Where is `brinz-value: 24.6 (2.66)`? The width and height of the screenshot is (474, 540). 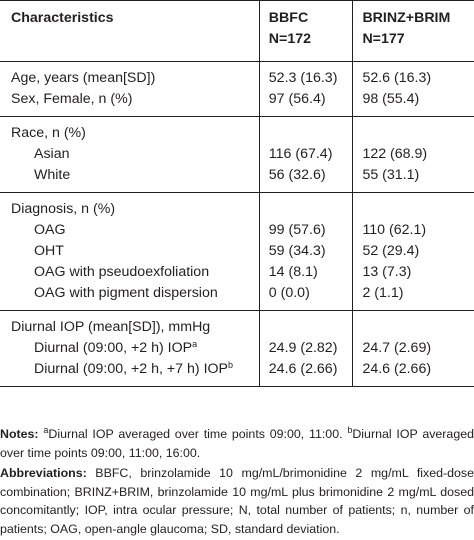
brinz-value: 24.6 (2.66) is located at coordinates (397, 369).